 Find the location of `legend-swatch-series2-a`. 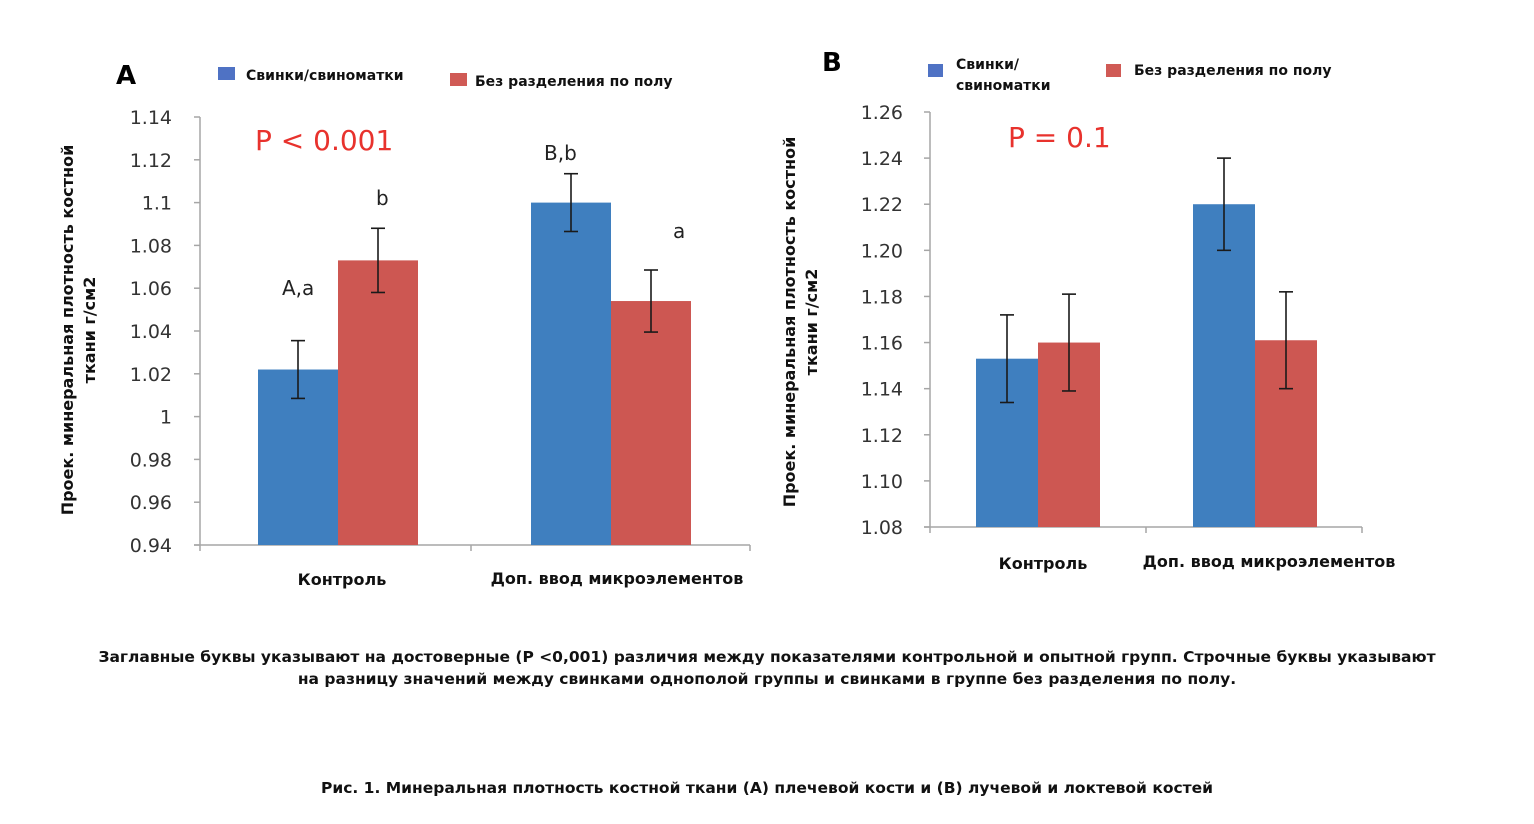

legend-swatch-series2-a is located at coordinates (458, 79).